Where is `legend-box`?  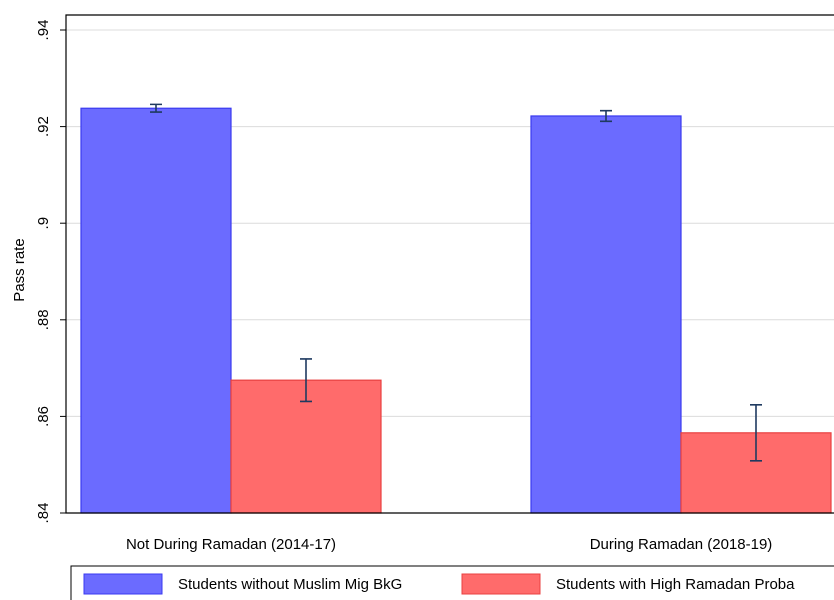 legend-box is located at coordinates (452, 582).